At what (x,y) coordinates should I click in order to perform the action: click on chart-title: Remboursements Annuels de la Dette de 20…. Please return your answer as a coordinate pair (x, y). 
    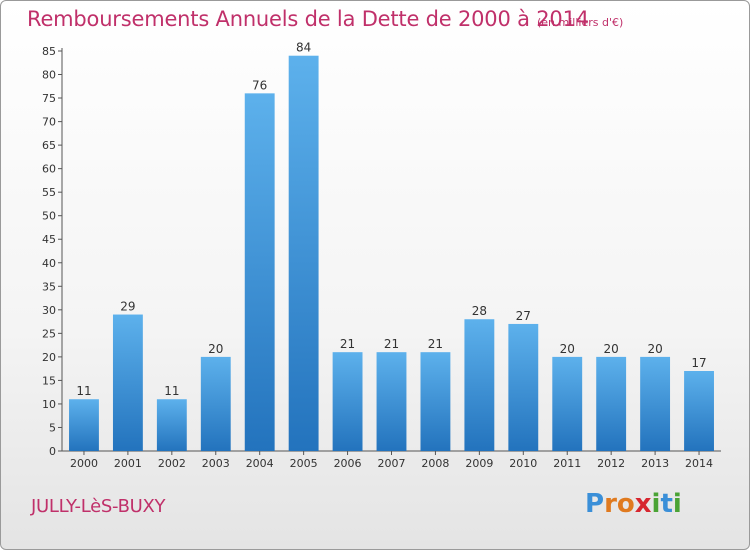
    Looking at the image, I should click on (308, 19).